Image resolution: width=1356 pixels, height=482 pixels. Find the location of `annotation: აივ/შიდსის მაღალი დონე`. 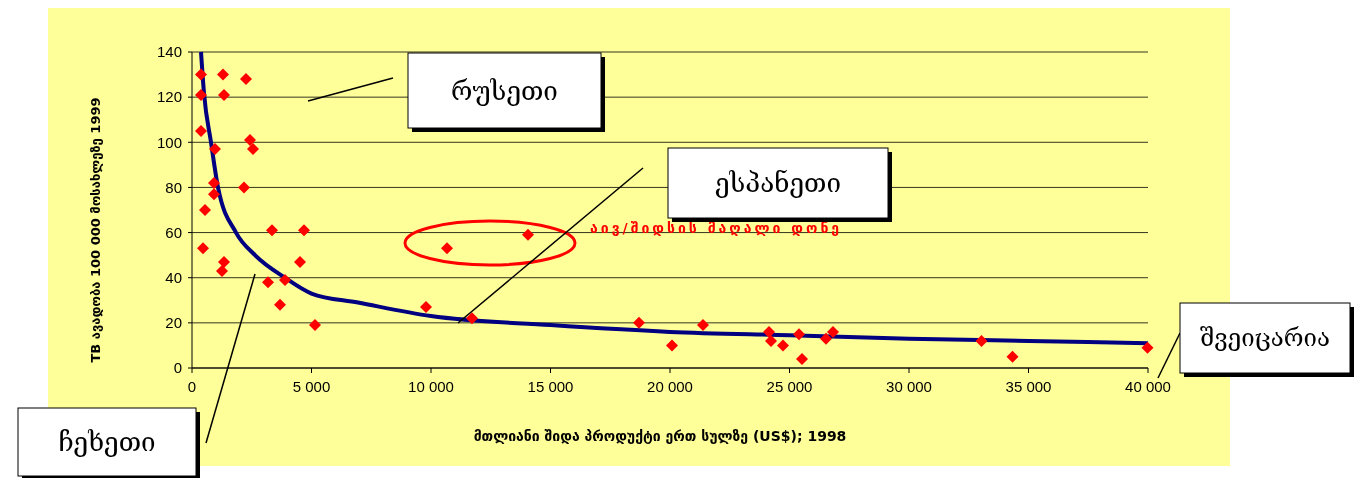

annotation: აივ/შიდსის მაღალი დონე is located at coordinates (716, 228).